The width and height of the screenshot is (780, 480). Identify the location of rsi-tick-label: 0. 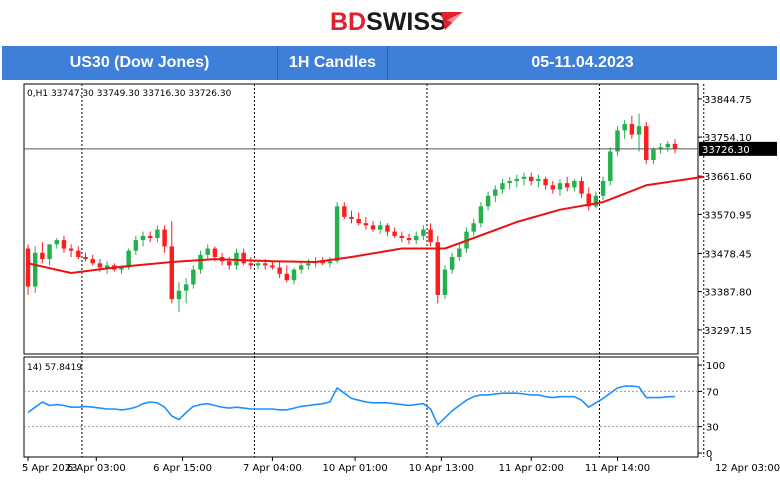
(709, 454).